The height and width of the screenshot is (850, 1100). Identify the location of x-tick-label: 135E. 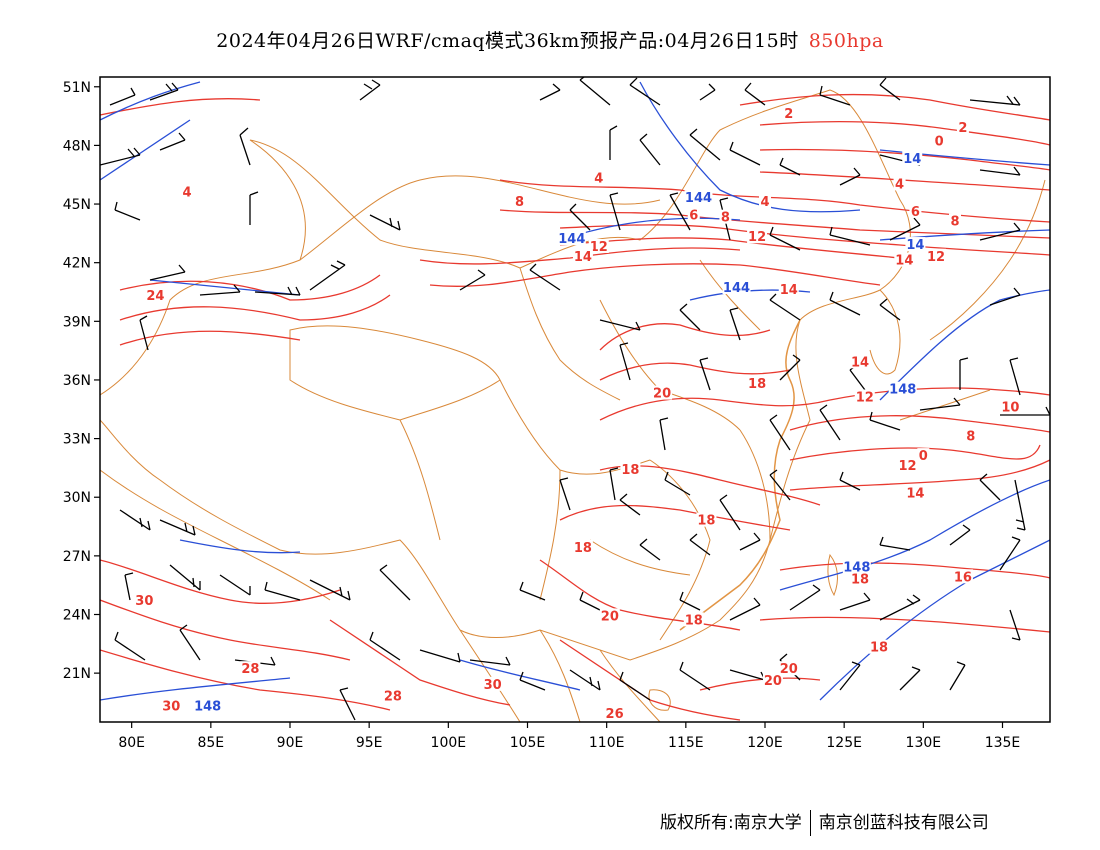
(1003, 743).